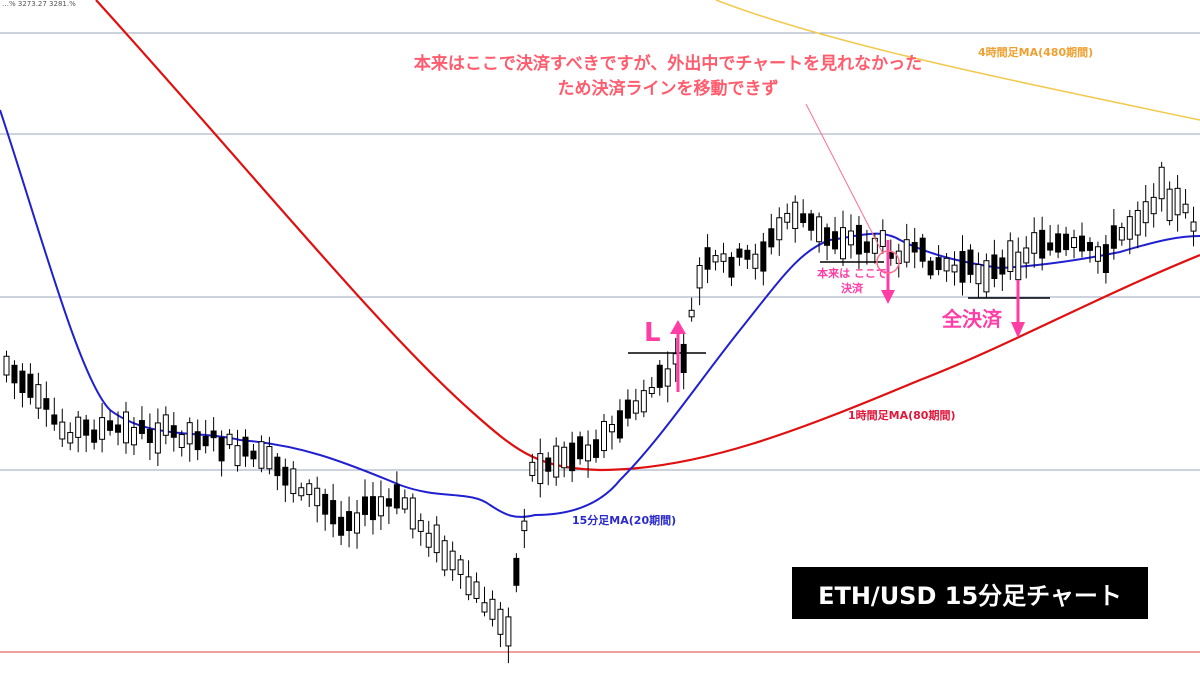 This screenshot has width=1200, height=675. What do you see at coordinates (39, 4) in the screenshot?
I see `ohlc-readout: …% 3273.27 3281.%` at bounding box center [39, 4].